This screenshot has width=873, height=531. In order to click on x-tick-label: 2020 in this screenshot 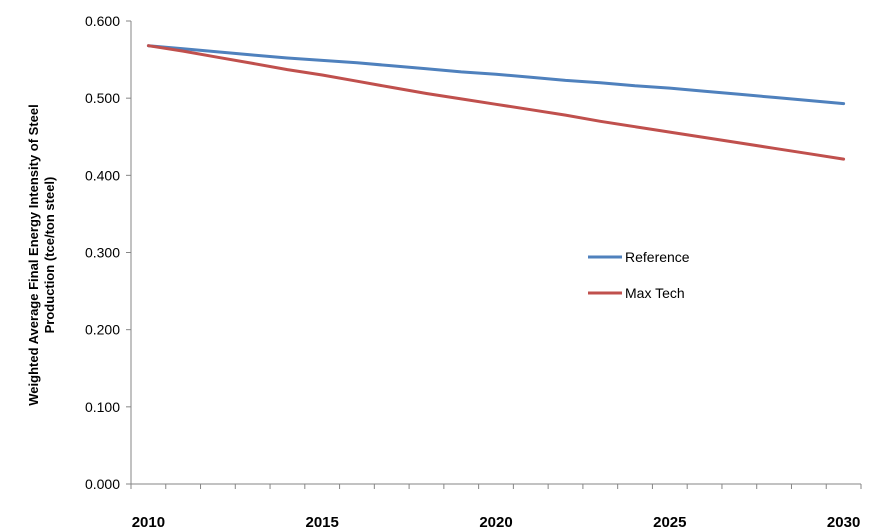, I will do `click(495, 522)`.